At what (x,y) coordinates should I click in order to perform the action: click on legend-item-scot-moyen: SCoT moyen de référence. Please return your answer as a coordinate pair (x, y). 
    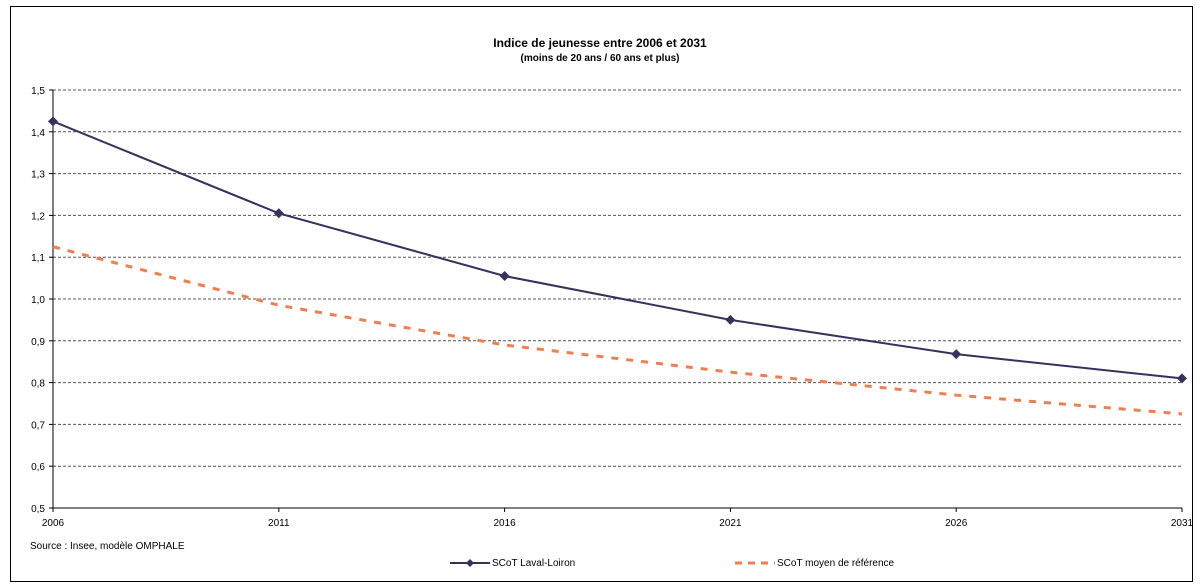
    Looking at the image, I should click on (814, 563).